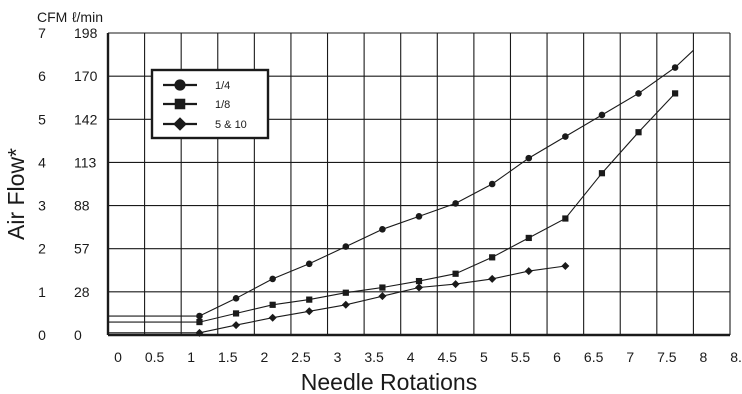 The width and height of the screenshot is (742, 394). I want to click on y-tick-label-cfm: 4, so click(42, 162).